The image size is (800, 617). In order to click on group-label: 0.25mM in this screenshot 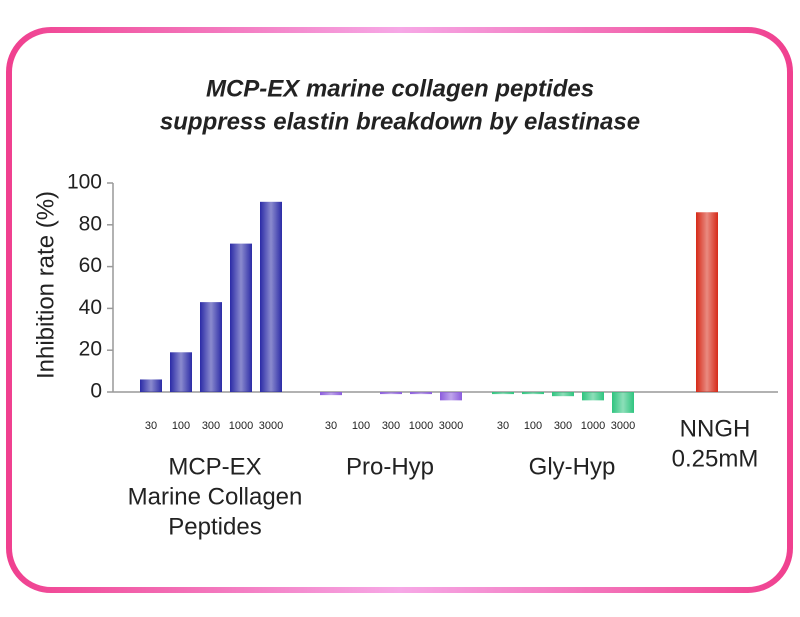, I will do `click(715, 458)`.